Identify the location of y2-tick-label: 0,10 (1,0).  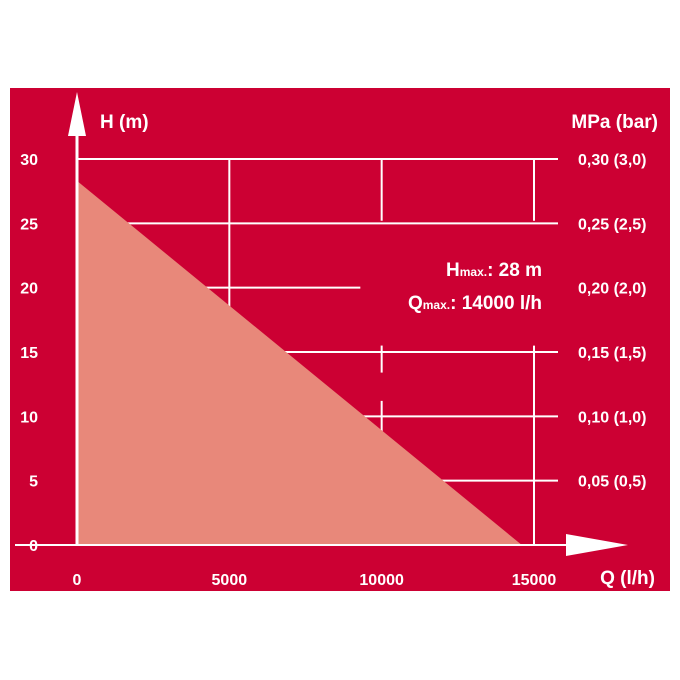
(612, 417).